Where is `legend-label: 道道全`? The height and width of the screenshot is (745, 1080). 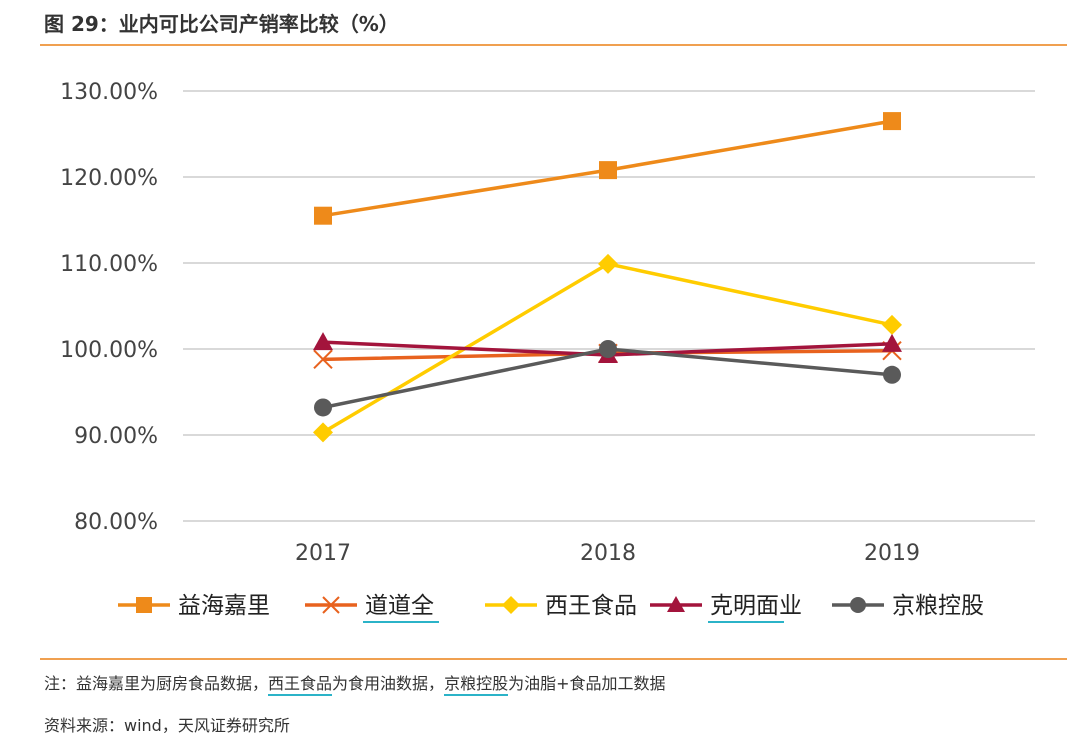
legend-label: 道道全 is located at coordinates (399, 606).